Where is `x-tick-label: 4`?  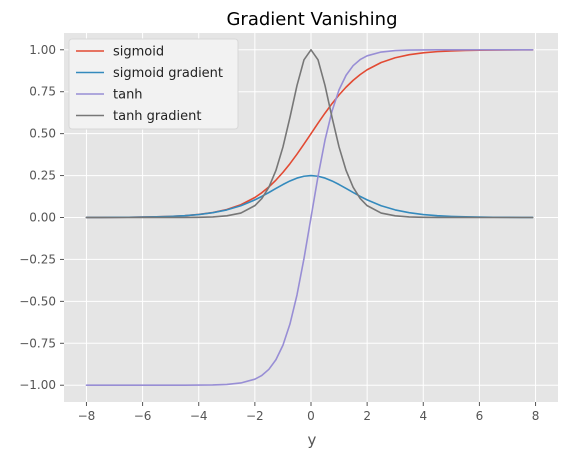 x-tick-label: 4 is located at coordinates (423, 416).